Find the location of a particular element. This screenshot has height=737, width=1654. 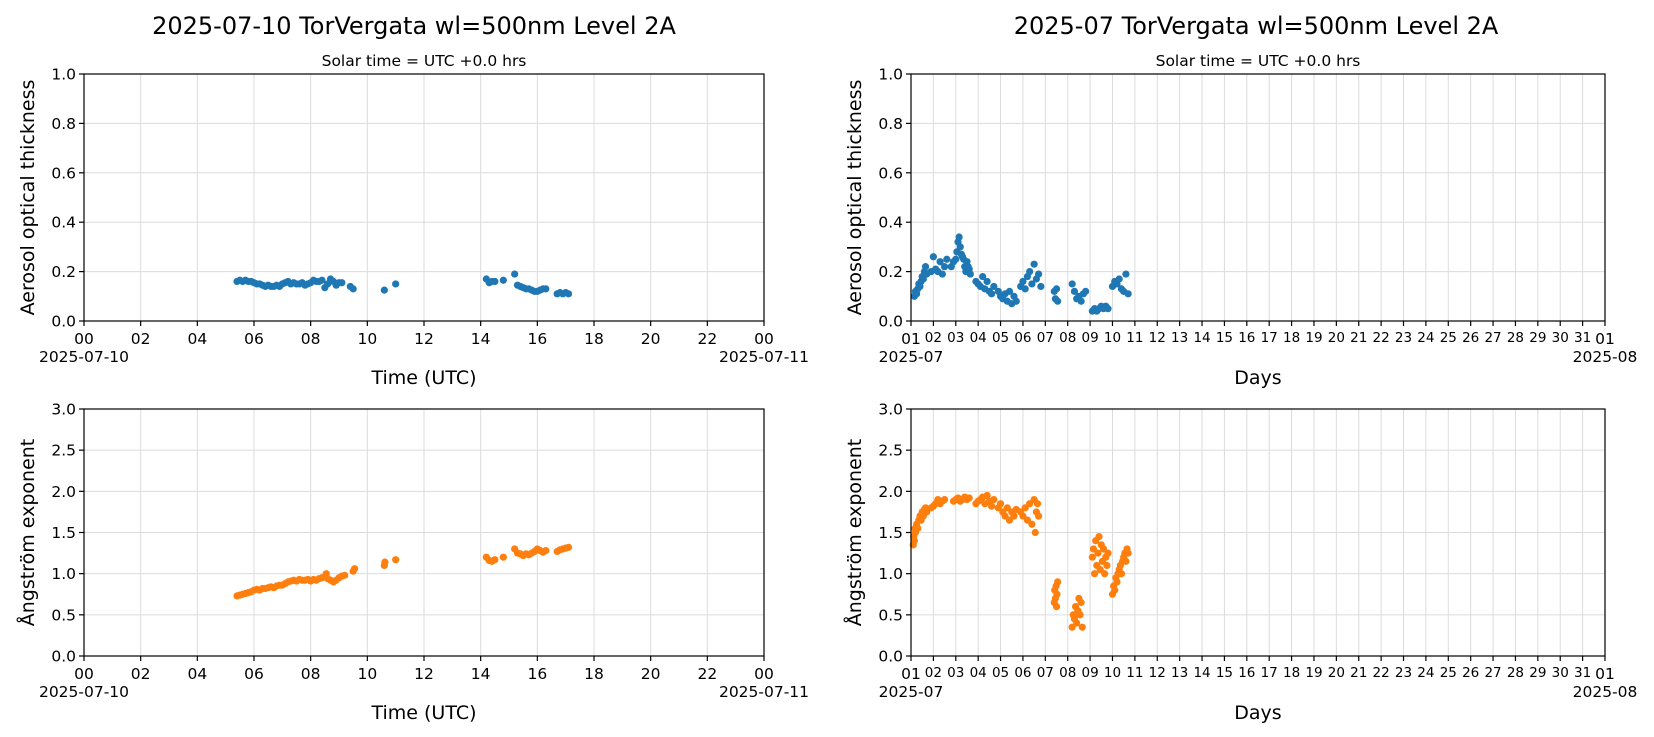

x-tick-label: 21 is located at coordinates (1358, 673).